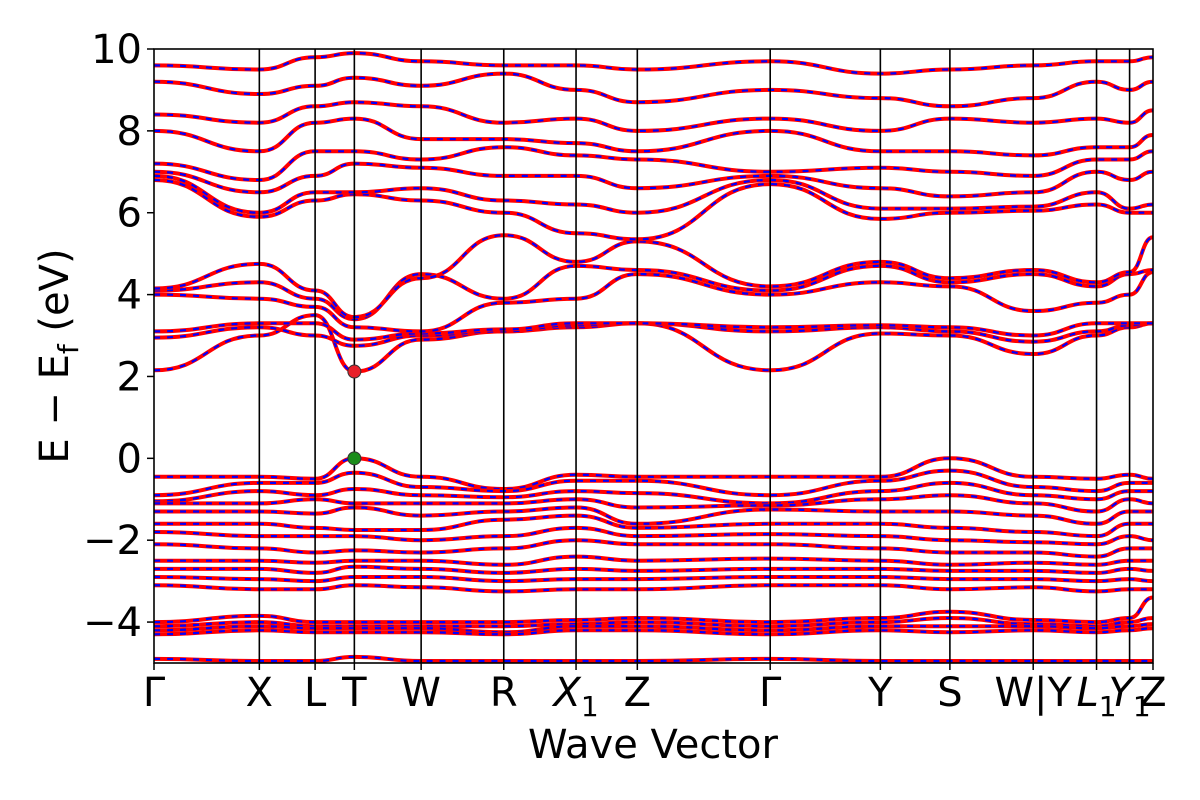 The width and height of the screenshot is (1200, 800). Describe the element at coordinates (1096, 696) in the screenshot. I see `x-tick-label-12: L1` at that location.